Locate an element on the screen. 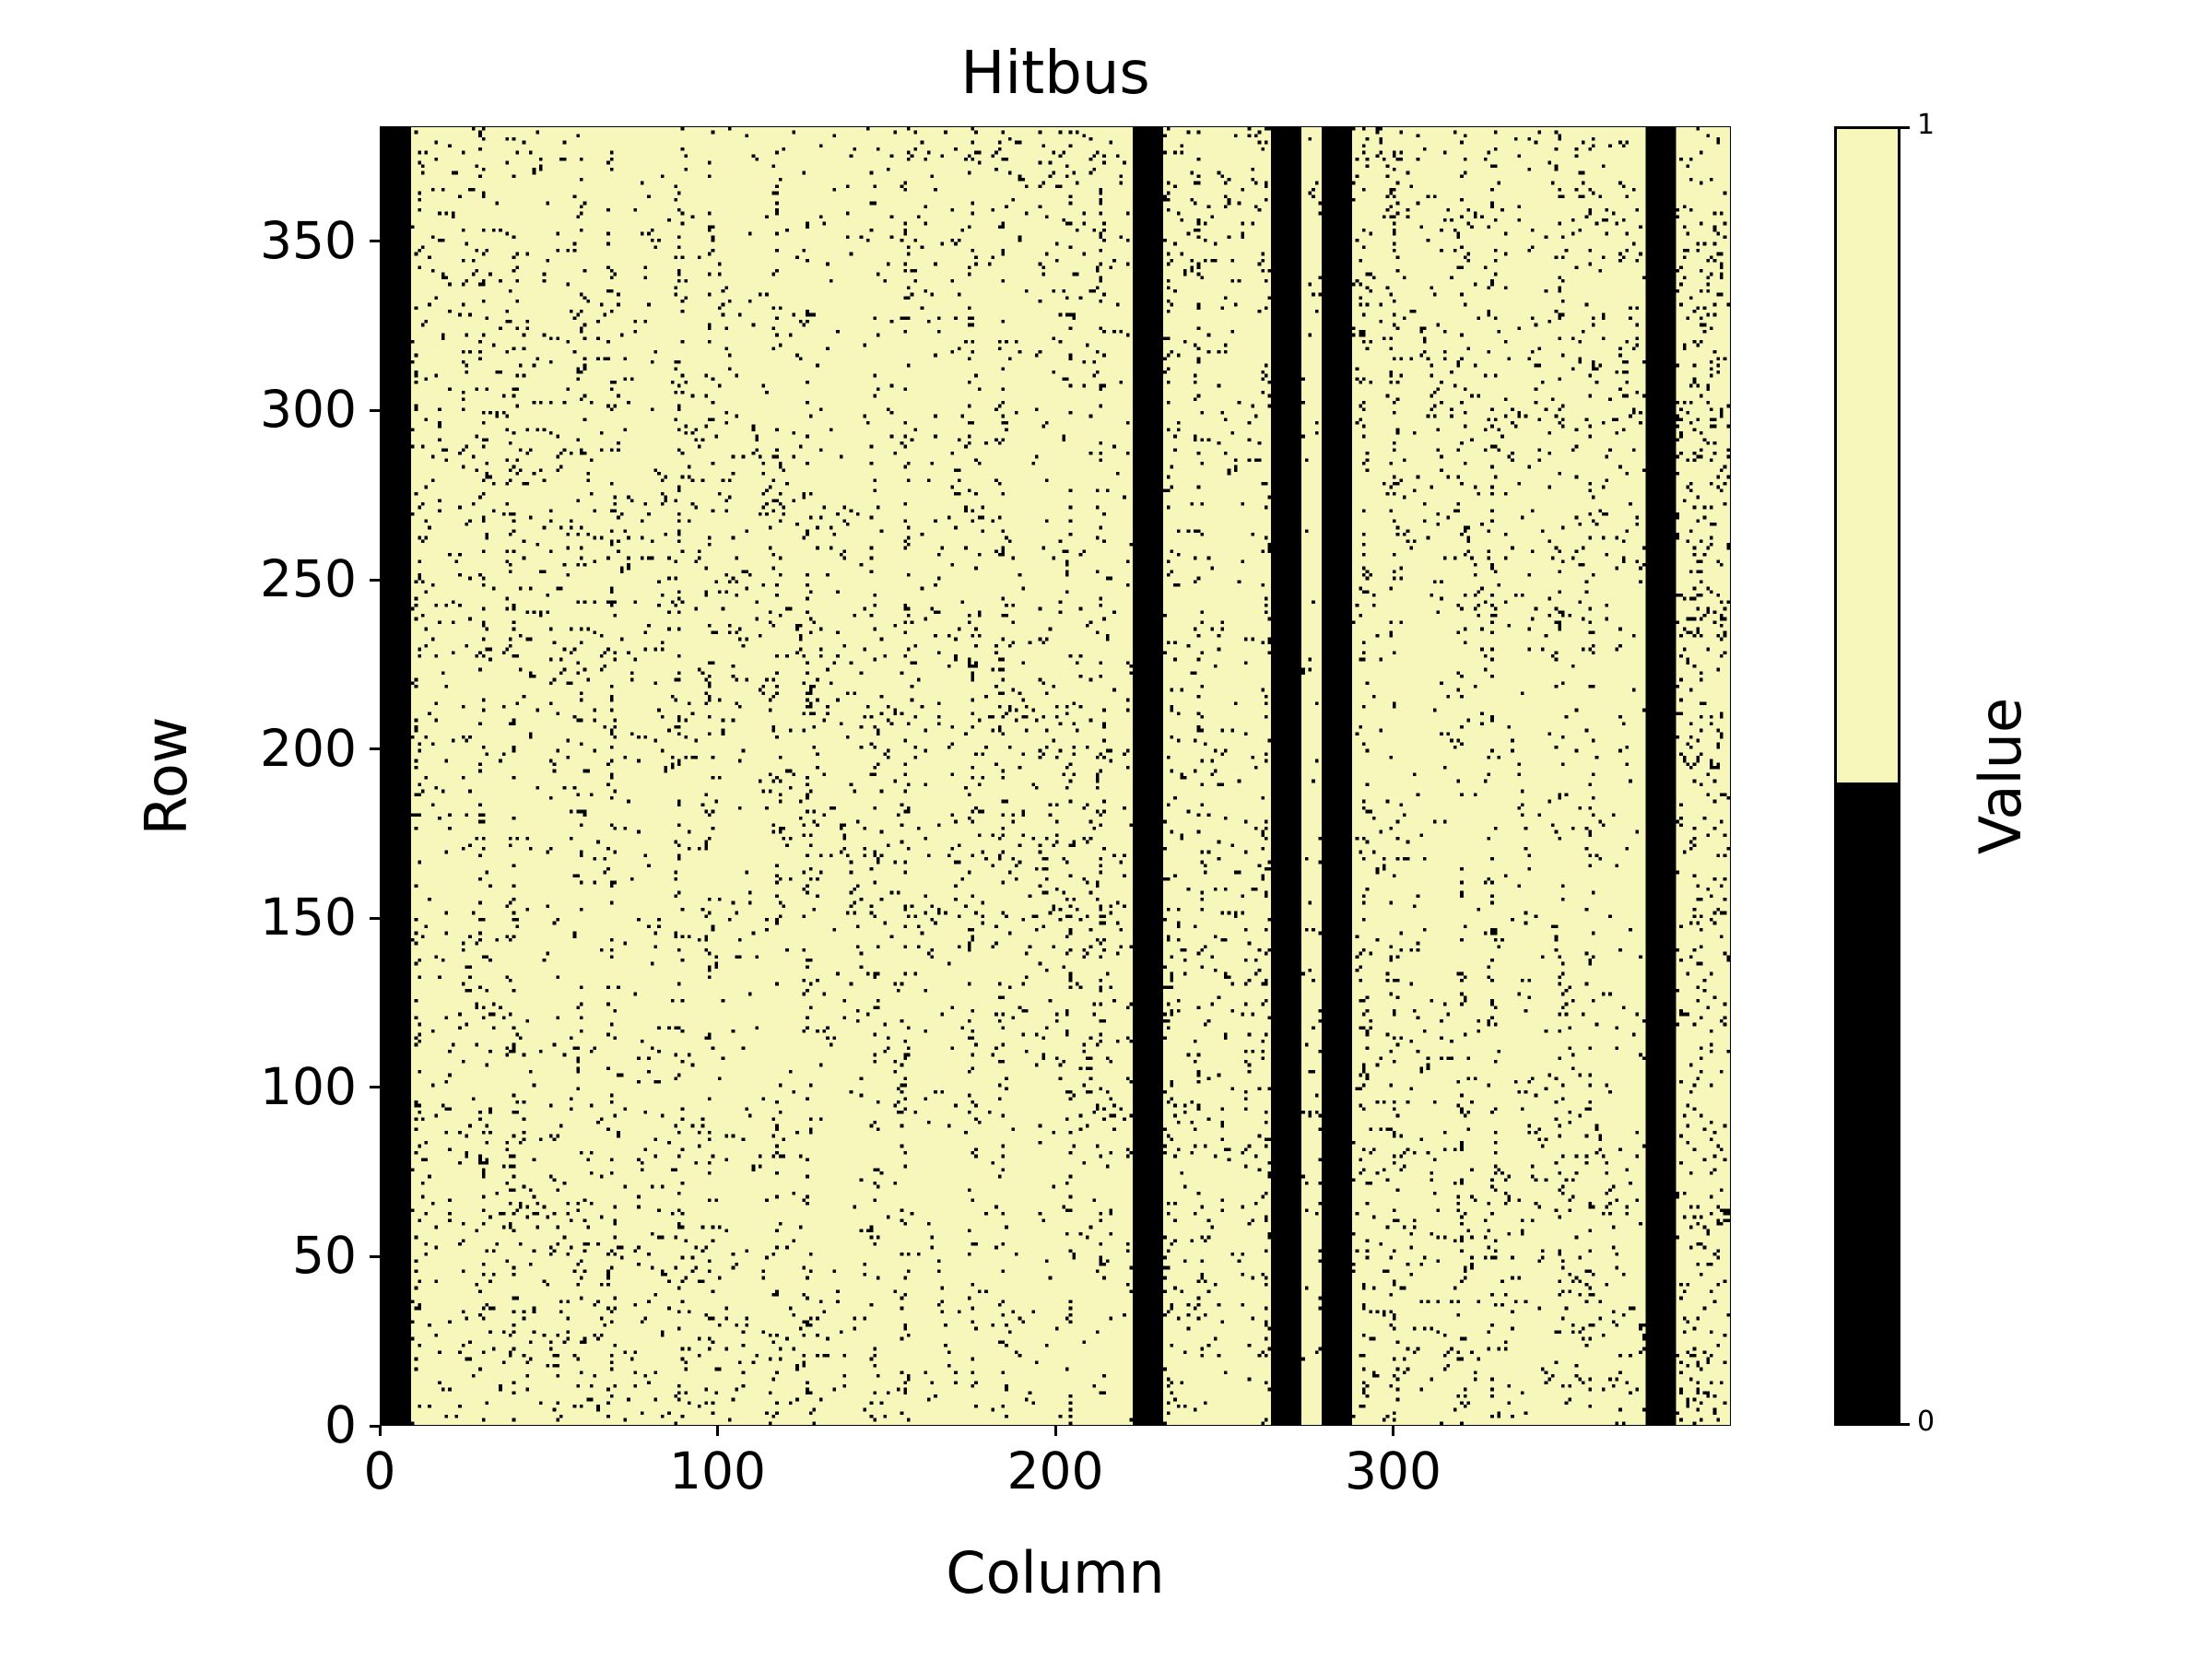 The height and width of the screenshot is (1659, 2212). x-tick-label: 0 is located at coordinates (379, 1470).